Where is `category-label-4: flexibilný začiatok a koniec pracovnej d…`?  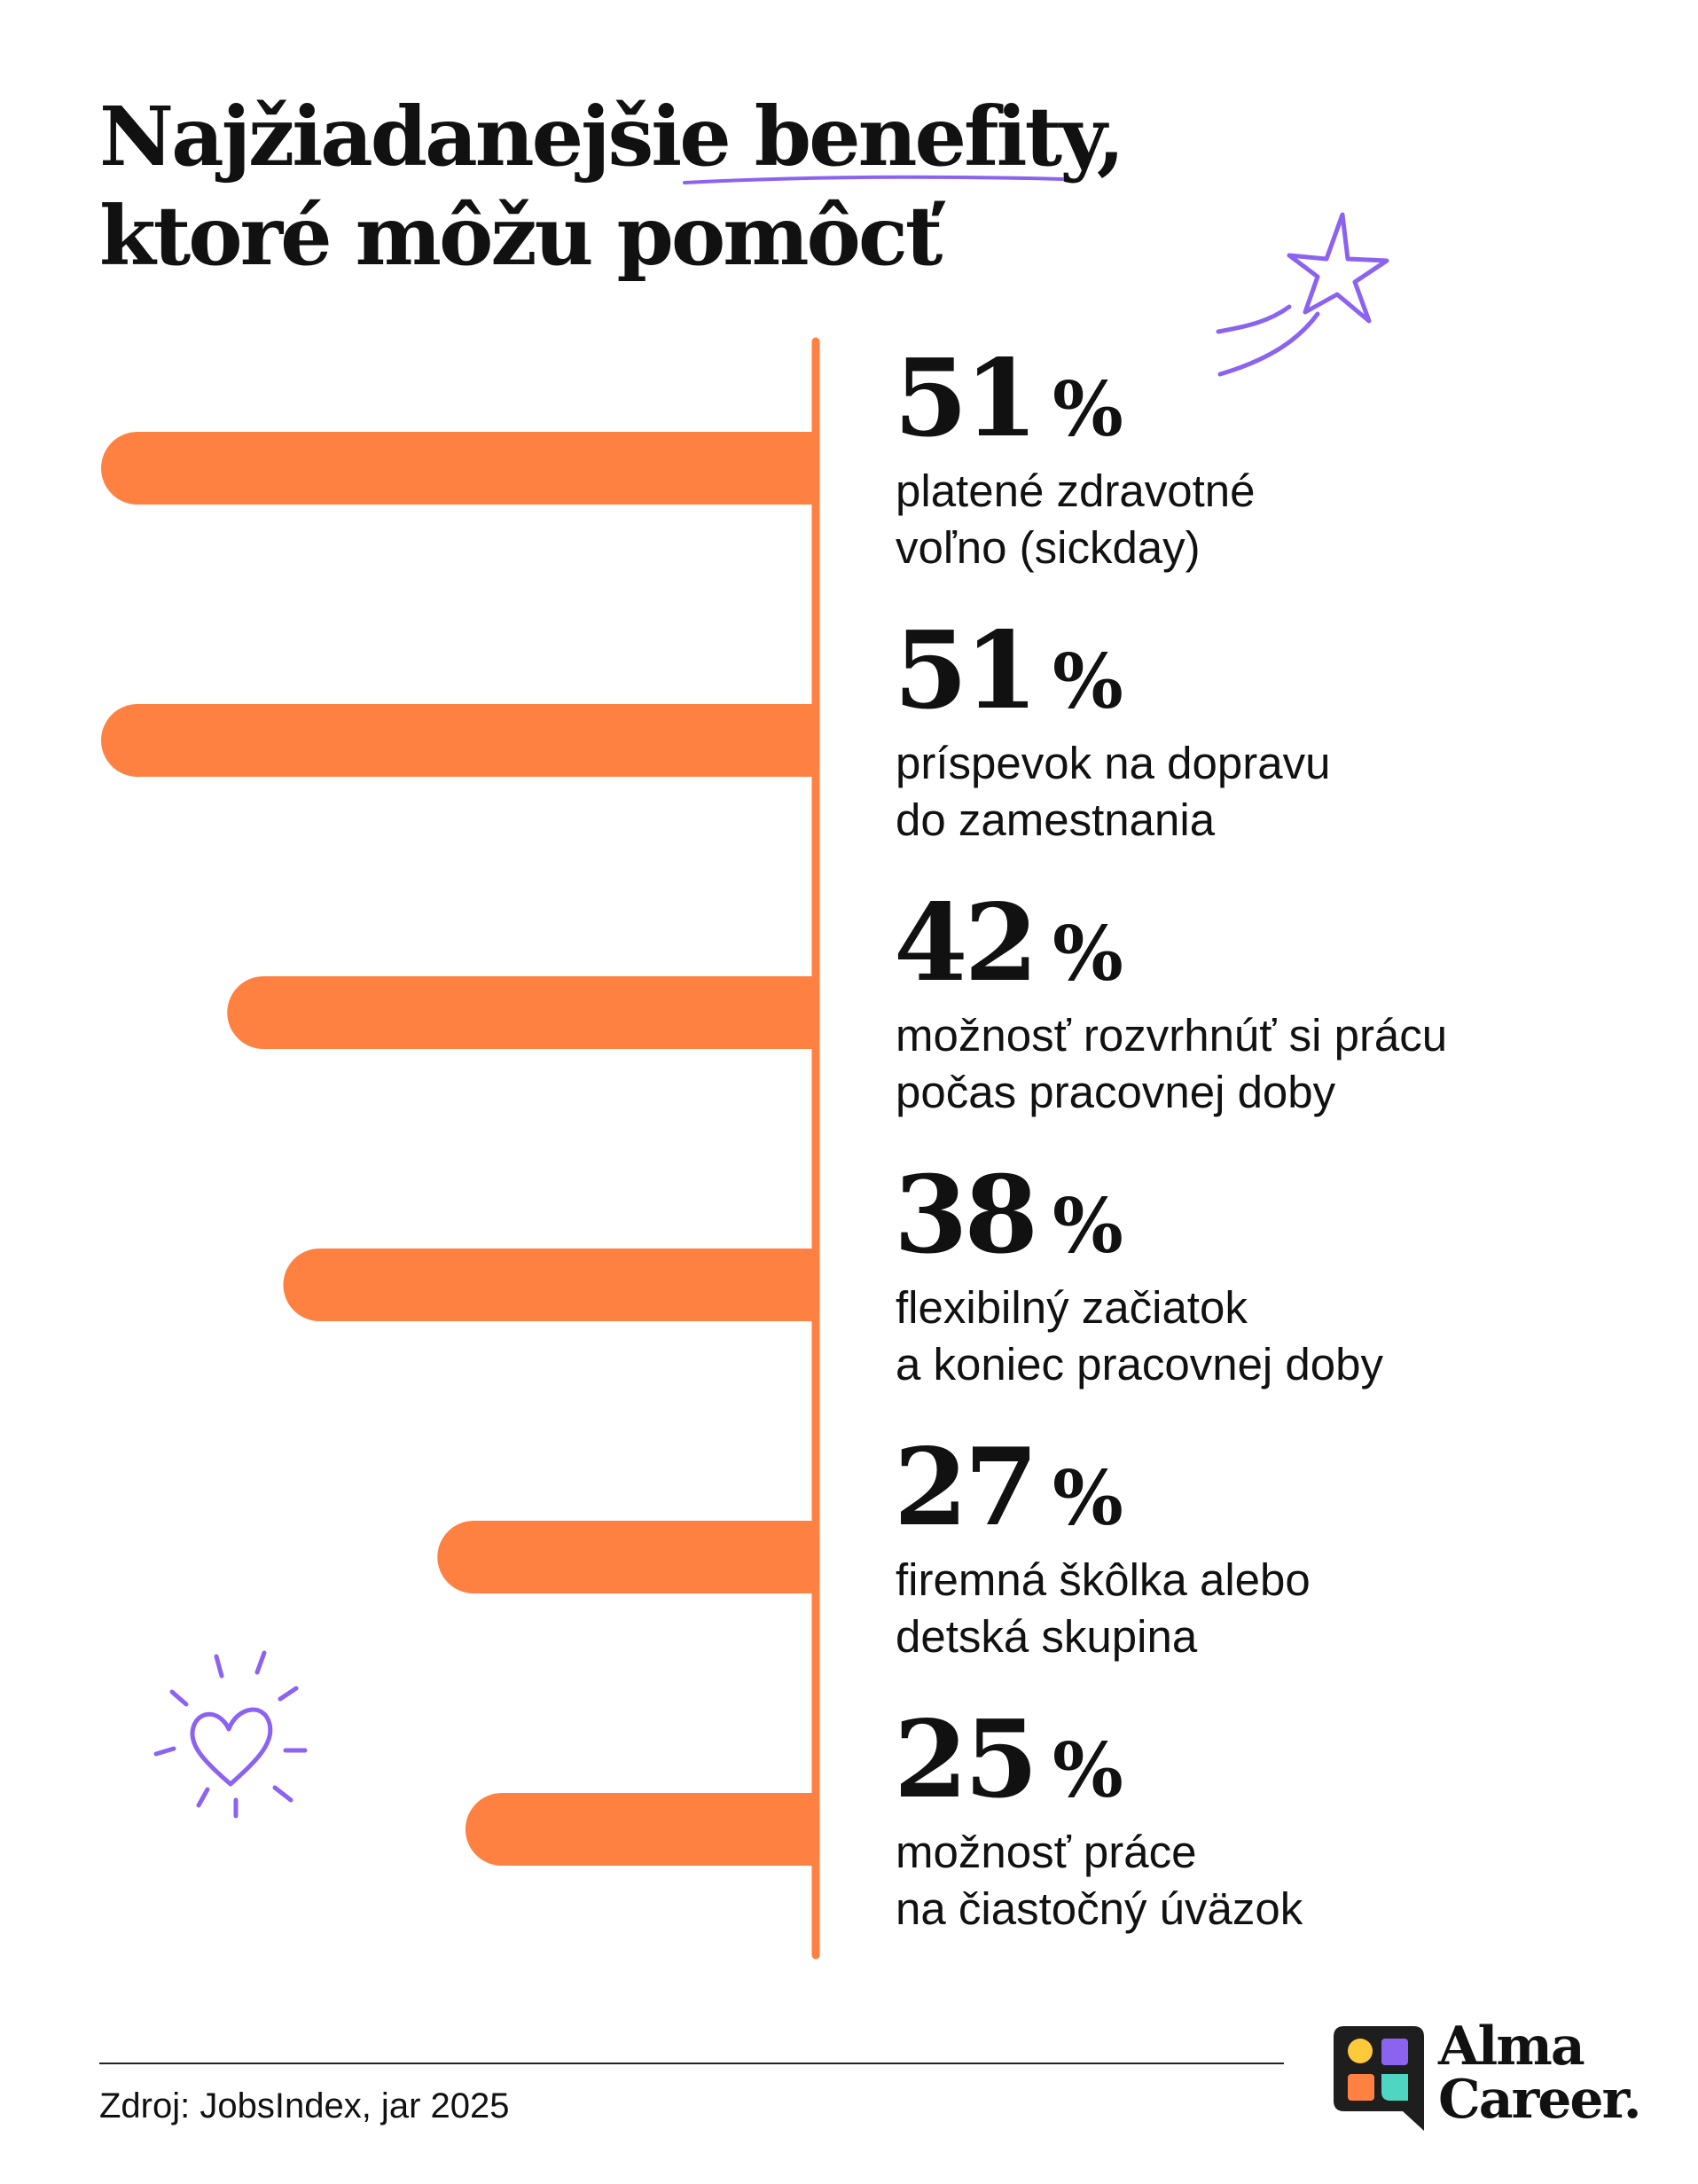 category-label-4: flexibilný začiatok a koniec pracovnej d… is located at coordinates (1140, 1335).